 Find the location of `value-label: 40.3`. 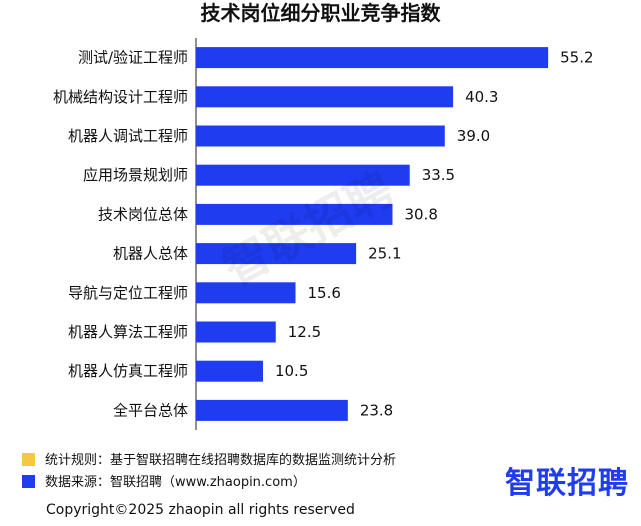

value-label: 40.3 is located at coordinates (481, 97).